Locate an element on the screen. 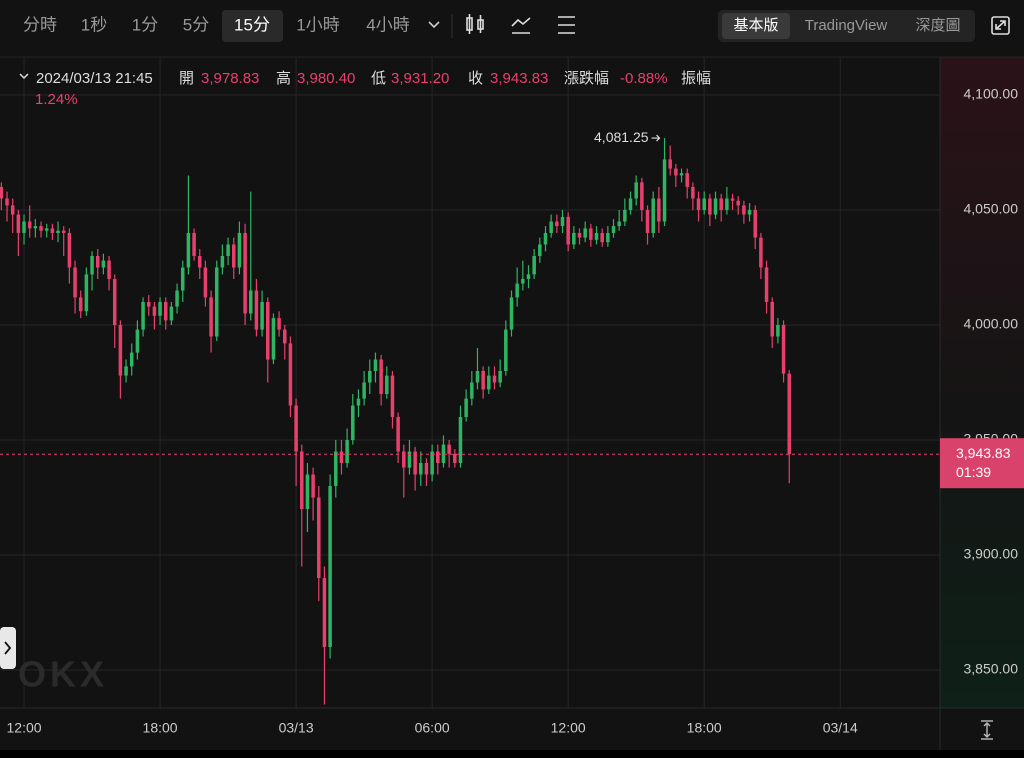 The height and width of the screenshot is (758, 1024). candle-type-icon is located at coordinates (475, 24).